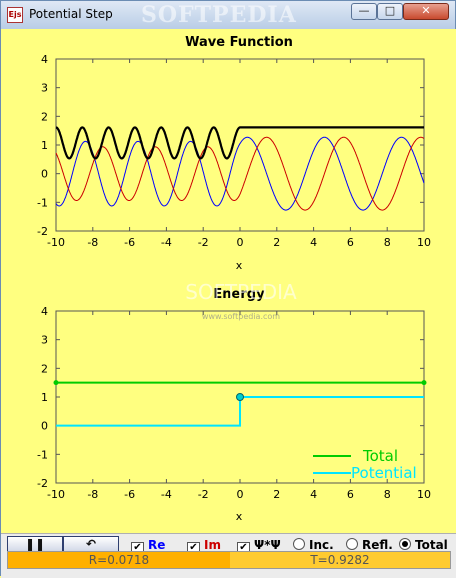  I want to click on step-handle, so click(240, 397).